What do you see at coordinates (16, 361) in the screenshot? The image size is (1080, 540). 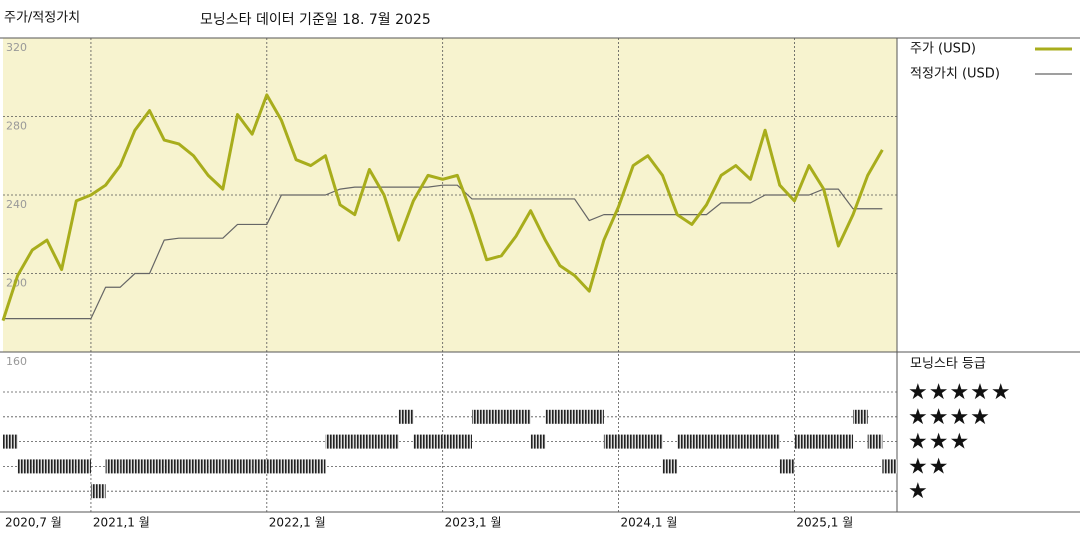 I see `y-tick-label: 160` at bounding box center [16, 361].